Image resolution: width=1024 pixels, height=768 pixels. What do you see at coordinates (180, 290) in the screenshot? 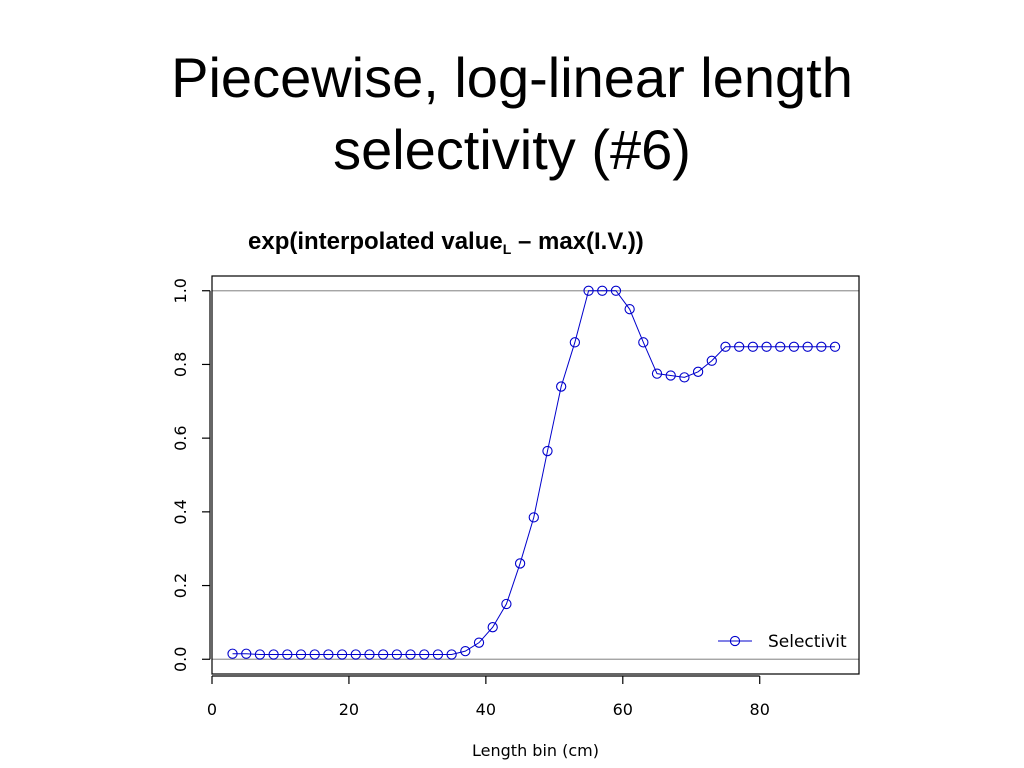
I see `y-tick-label: 1.0` at bounding box center [180, 290].